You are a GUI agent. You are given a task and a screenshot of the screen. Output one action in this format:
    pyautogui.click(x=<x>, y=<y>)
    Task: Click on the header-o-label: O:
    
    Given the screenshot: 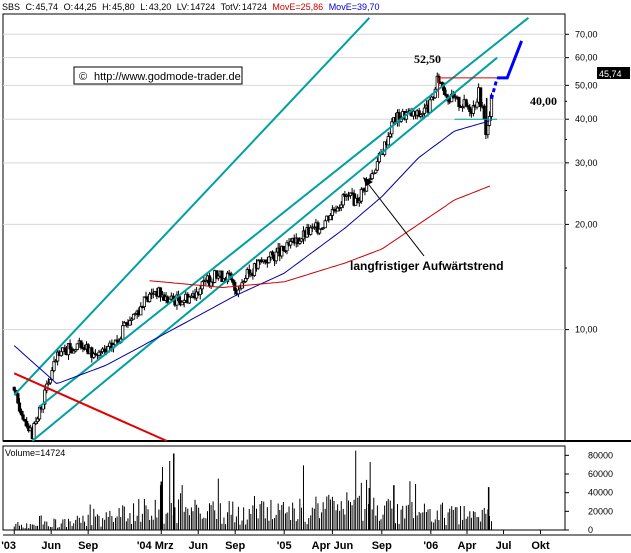 What is the action you would take?
    pyautogui.click(x=69, y=7)
    